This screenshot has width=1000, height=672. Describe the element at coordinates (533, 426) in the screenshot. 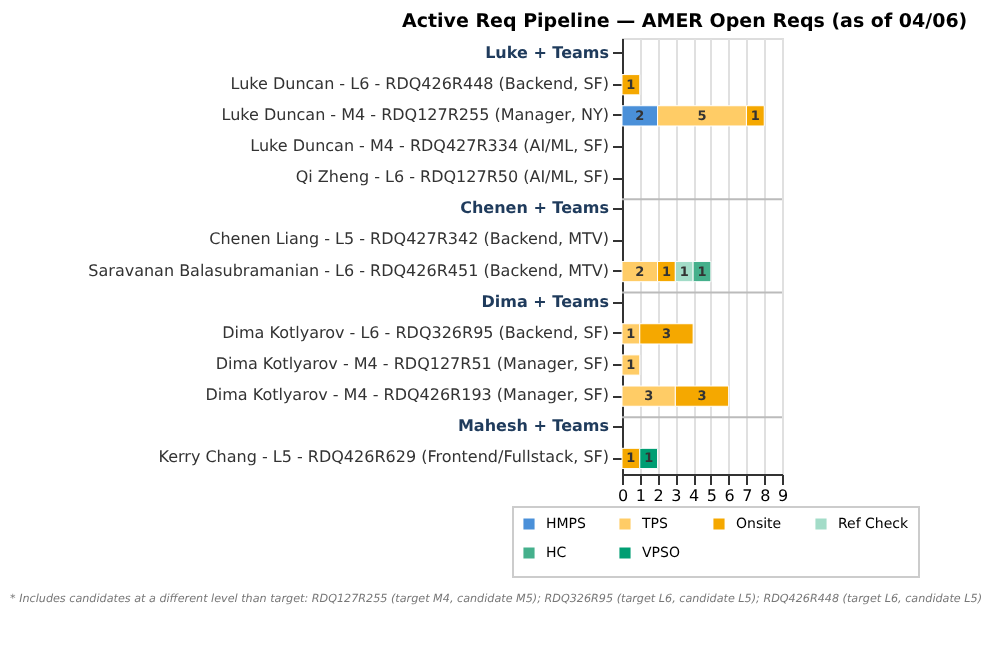

I see `y-tick-label: Mahesh + Teams` at that location.